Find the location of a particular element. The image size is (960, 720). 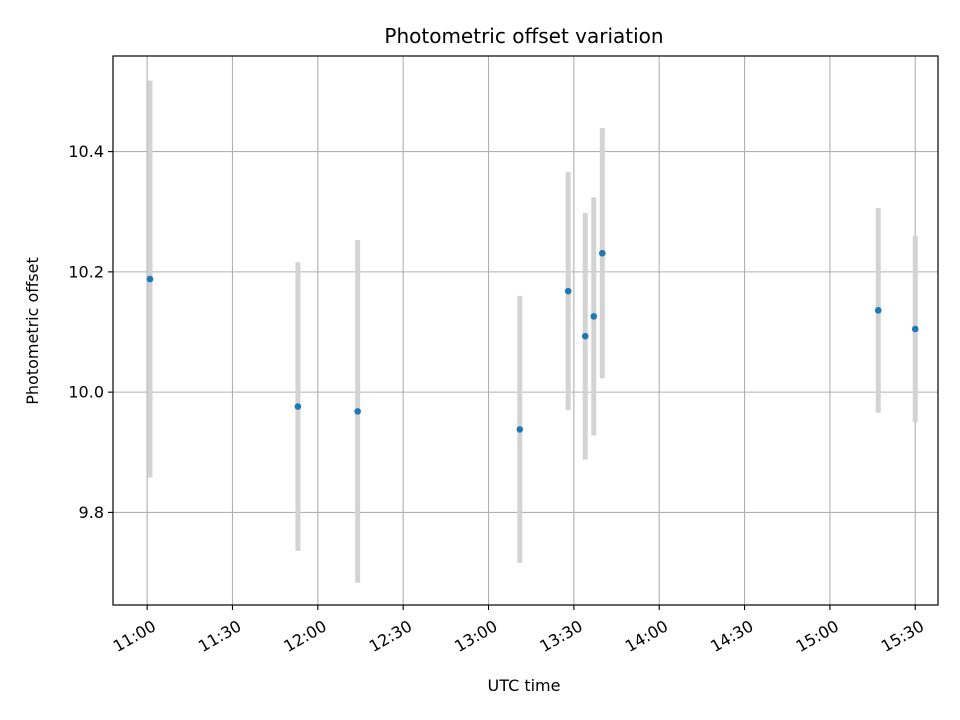

y-tick-label: 10.2 is located at coordinates (86, 271).